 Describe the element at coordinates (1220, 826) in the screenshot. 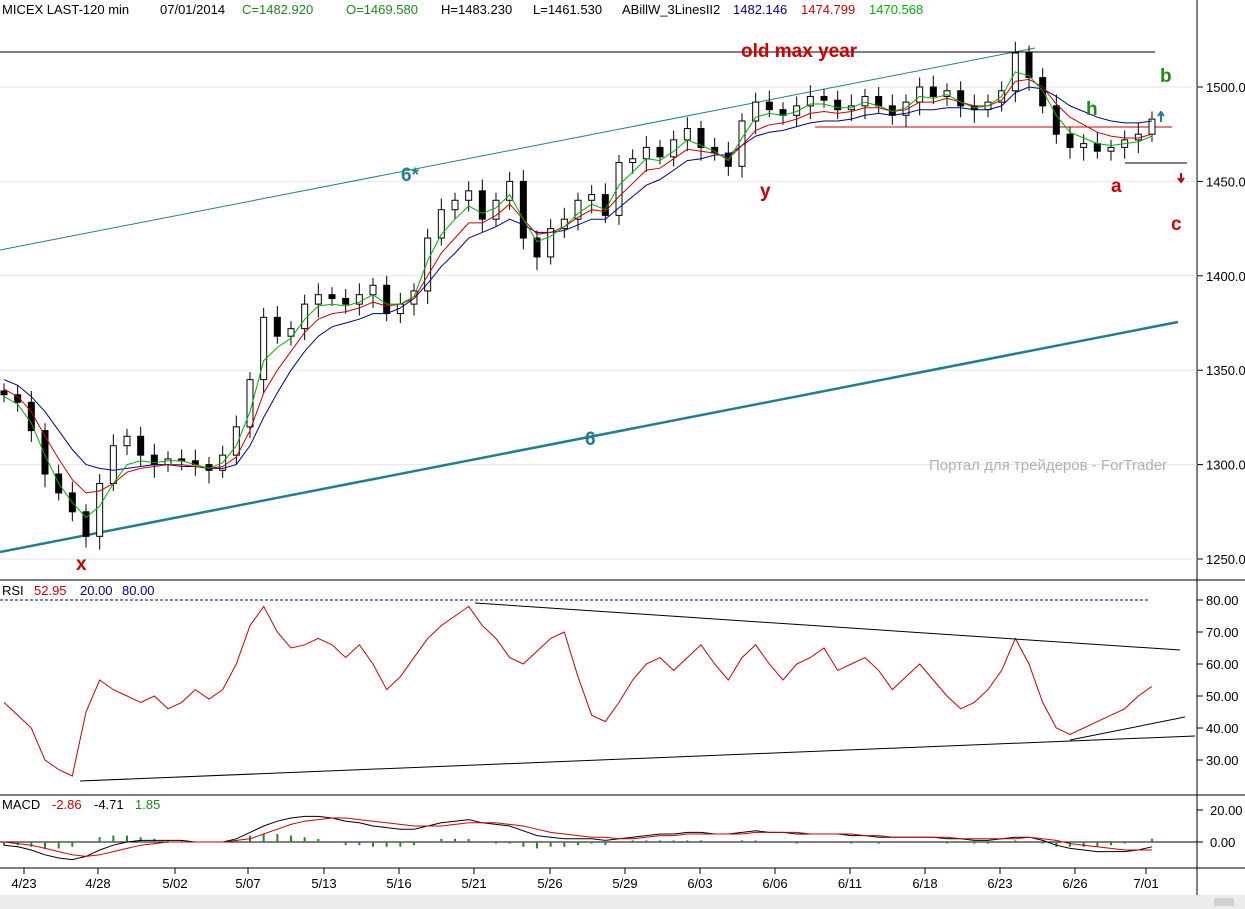

I see `macd-grid: 0.00 20.00` at that location.